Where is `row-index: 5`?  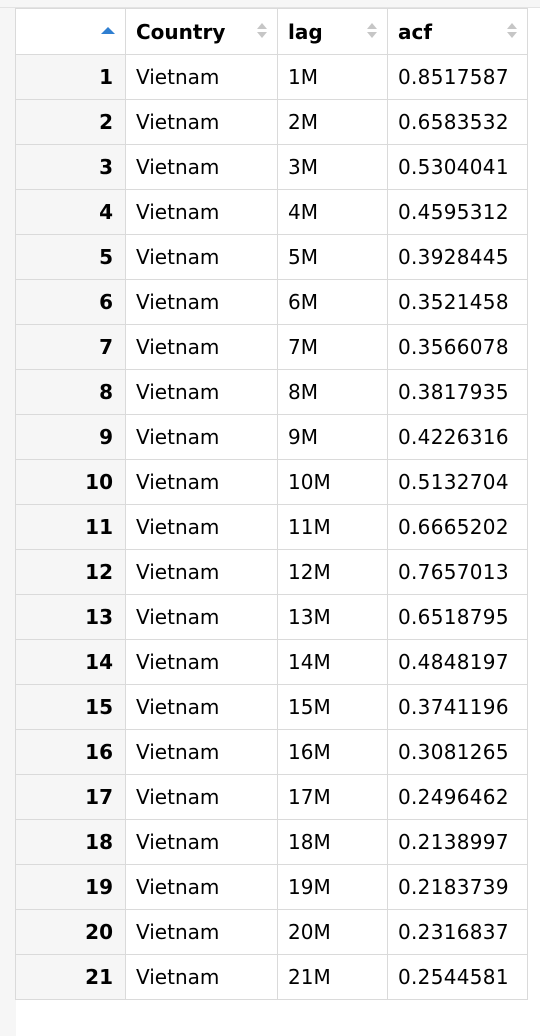
row-index: 5 is located at coordinates (70, 257).